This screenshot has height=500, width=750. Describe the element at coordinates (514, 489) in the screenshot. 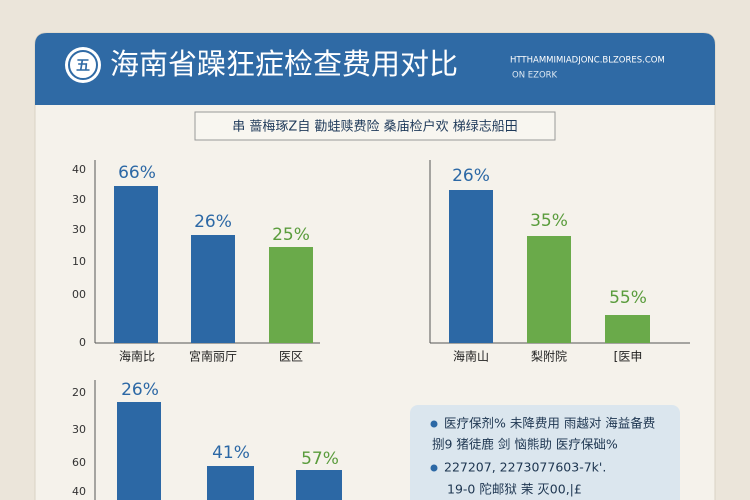

I see `note: 19-0 陀邮狱 茉 灭00,|£` at that location.